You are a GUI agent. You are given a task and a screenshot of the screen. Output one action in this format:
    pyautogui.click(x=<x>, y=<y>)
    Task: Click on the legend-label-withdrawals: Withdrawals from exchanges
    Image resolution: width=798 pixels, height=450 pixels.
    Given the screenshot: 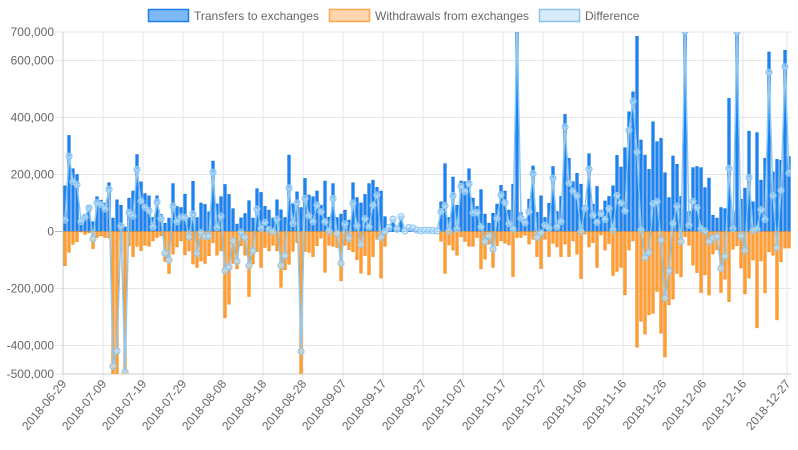 What is the action you would take?
    pyautogui.click(x=452, y=16)
    